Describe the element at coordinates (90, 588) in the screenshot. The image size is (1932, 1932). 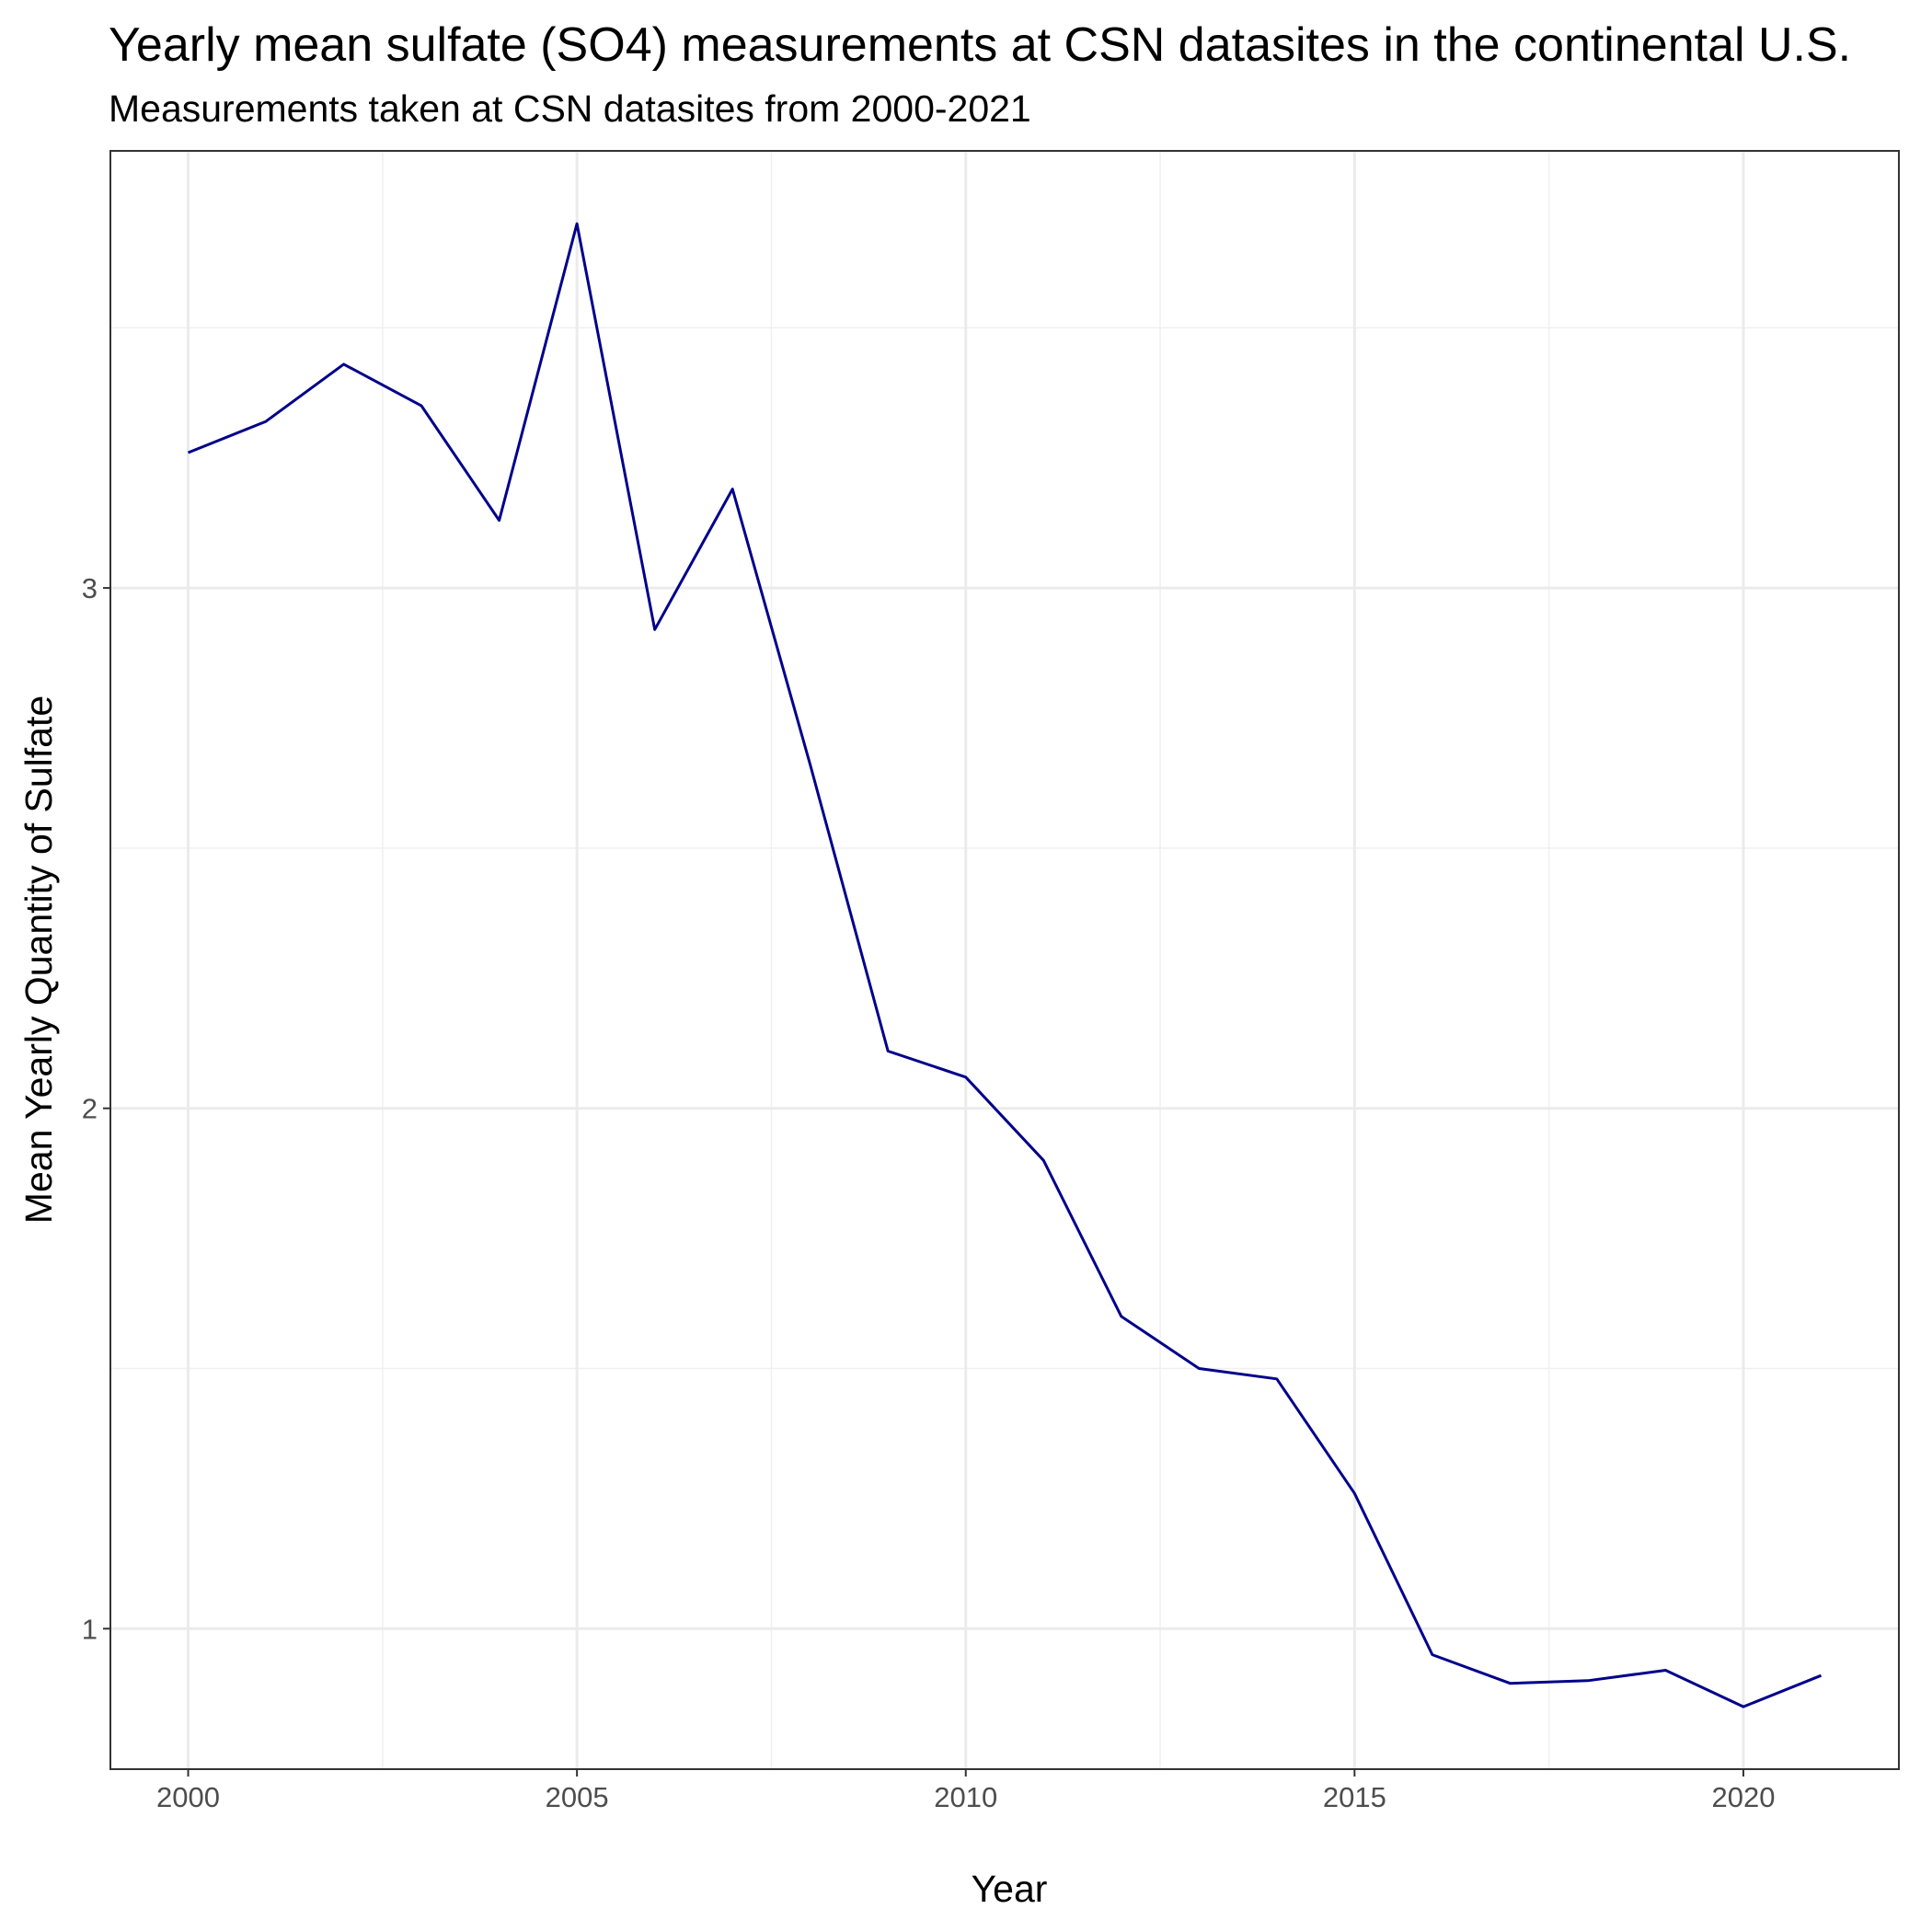
I see `y-tick-label: 3` at that location.